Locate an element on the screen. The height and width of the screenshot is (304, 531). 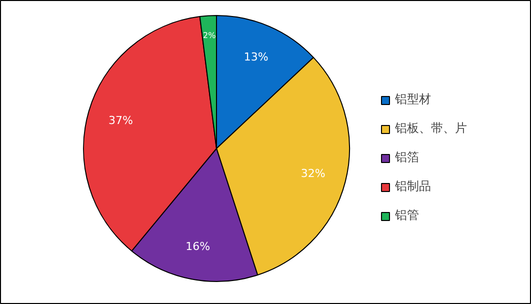
legend-label: 铝制品 is located at coordinates (413, 186).